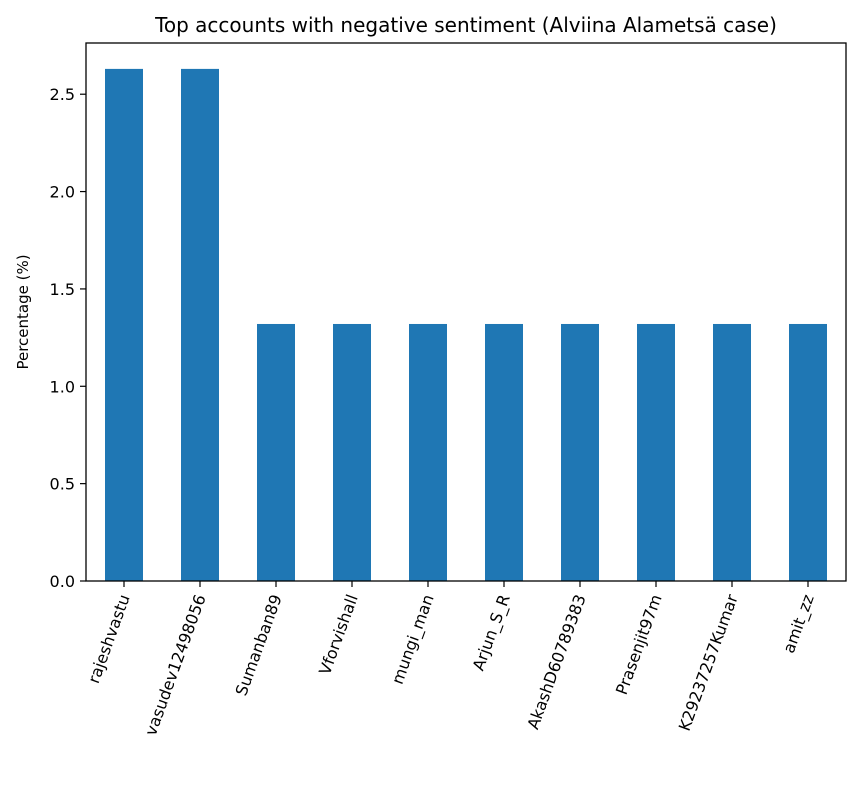 This screenshot has height=786, width=859. What do you see at coordinates (109, 639) in the screenshot?
I see `x-tick-label: rajeshvastu` at bounding box center [109, 639].